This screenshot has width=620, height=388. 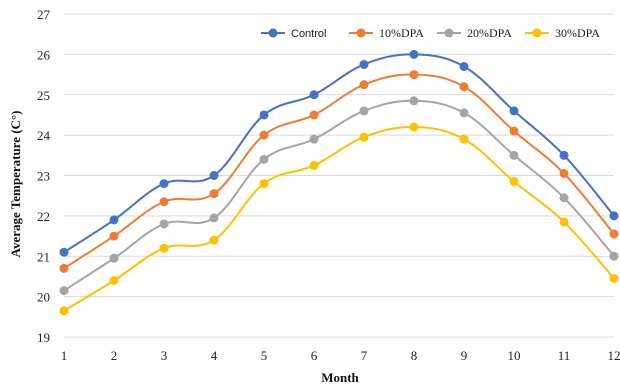 I want to click on legend-label: 30%DPA, so click(x=577, y=33).